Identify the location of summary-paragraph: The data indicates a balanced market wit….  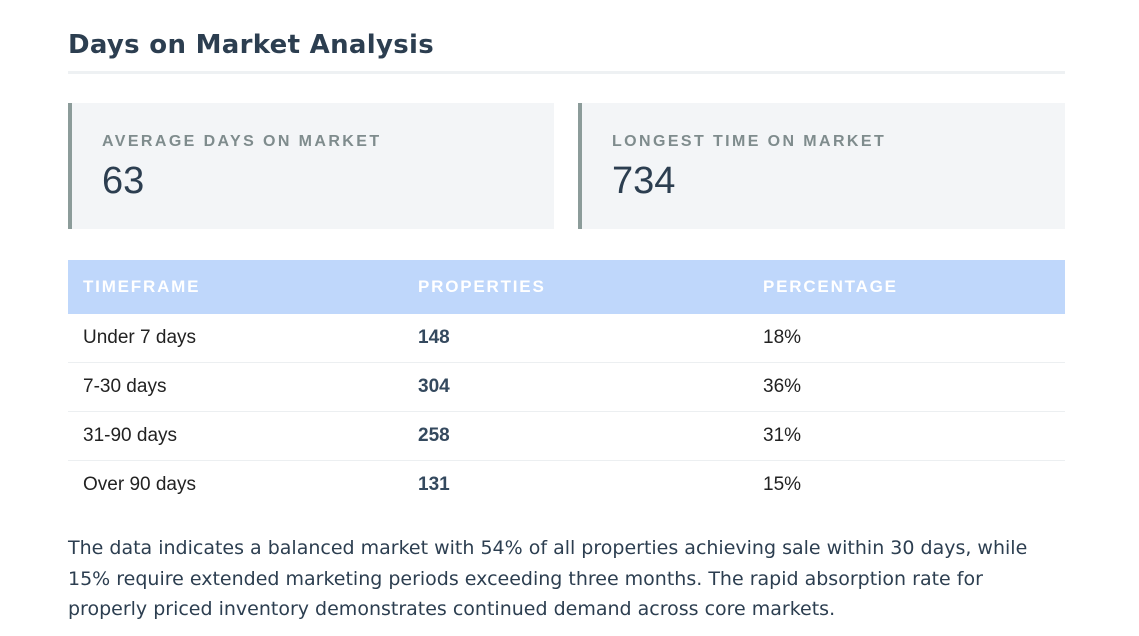
(548, 578).